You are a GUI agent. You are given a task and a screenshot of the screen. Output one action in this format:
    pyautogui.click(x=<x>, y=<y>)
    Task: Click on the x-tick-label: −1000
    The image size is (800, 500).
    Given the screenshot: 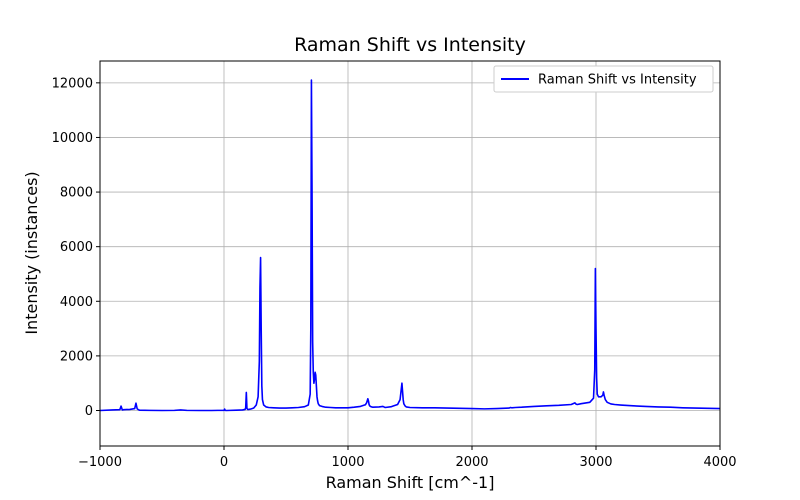 What is the action you would take?
    pyautogui.click(x=100, y=462)
    